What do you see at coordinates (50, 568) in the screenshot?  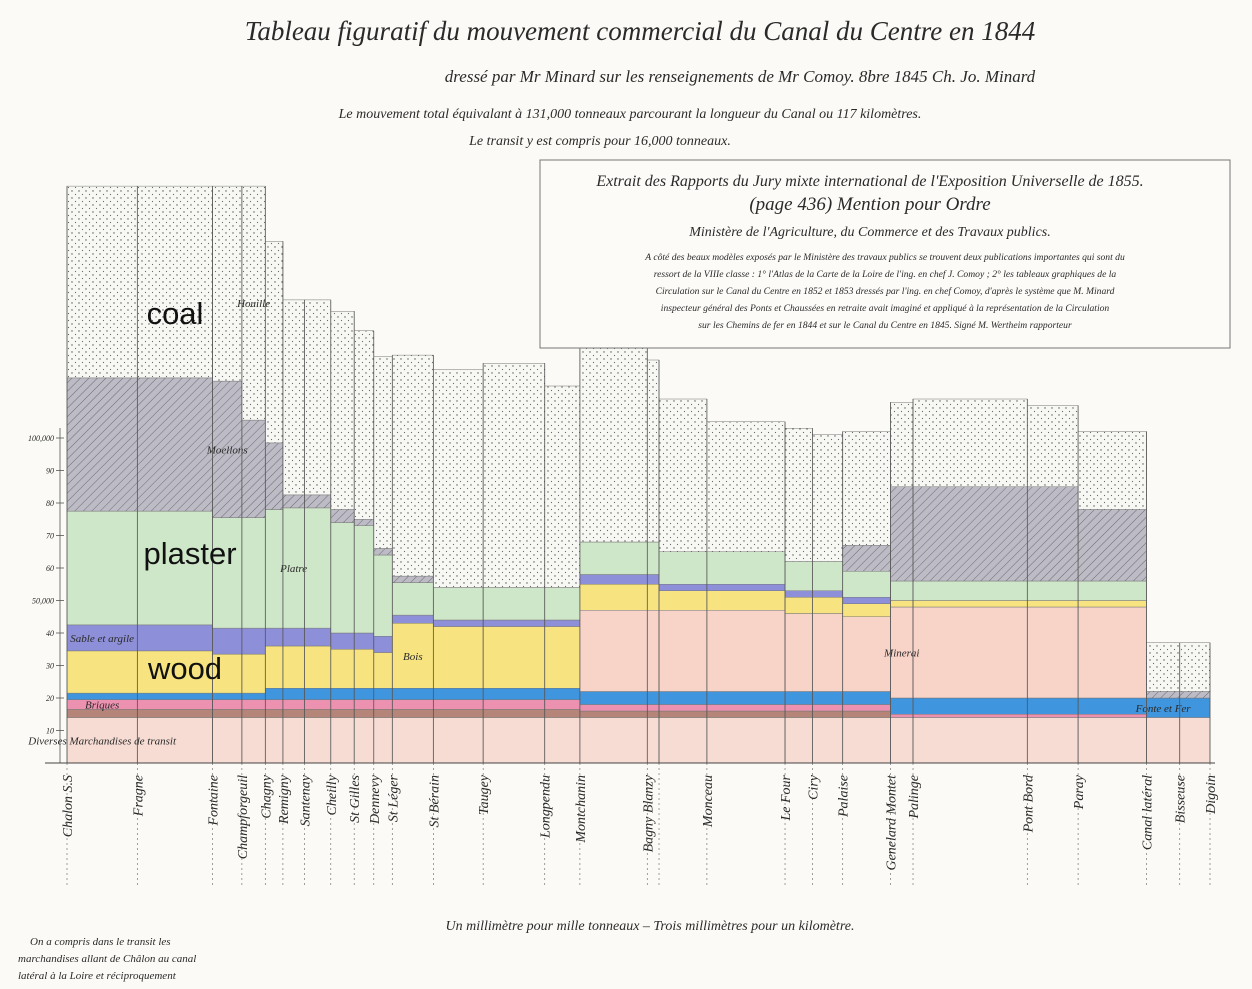 I see `y-tick-label: 60` at bounding box center [50, 568].